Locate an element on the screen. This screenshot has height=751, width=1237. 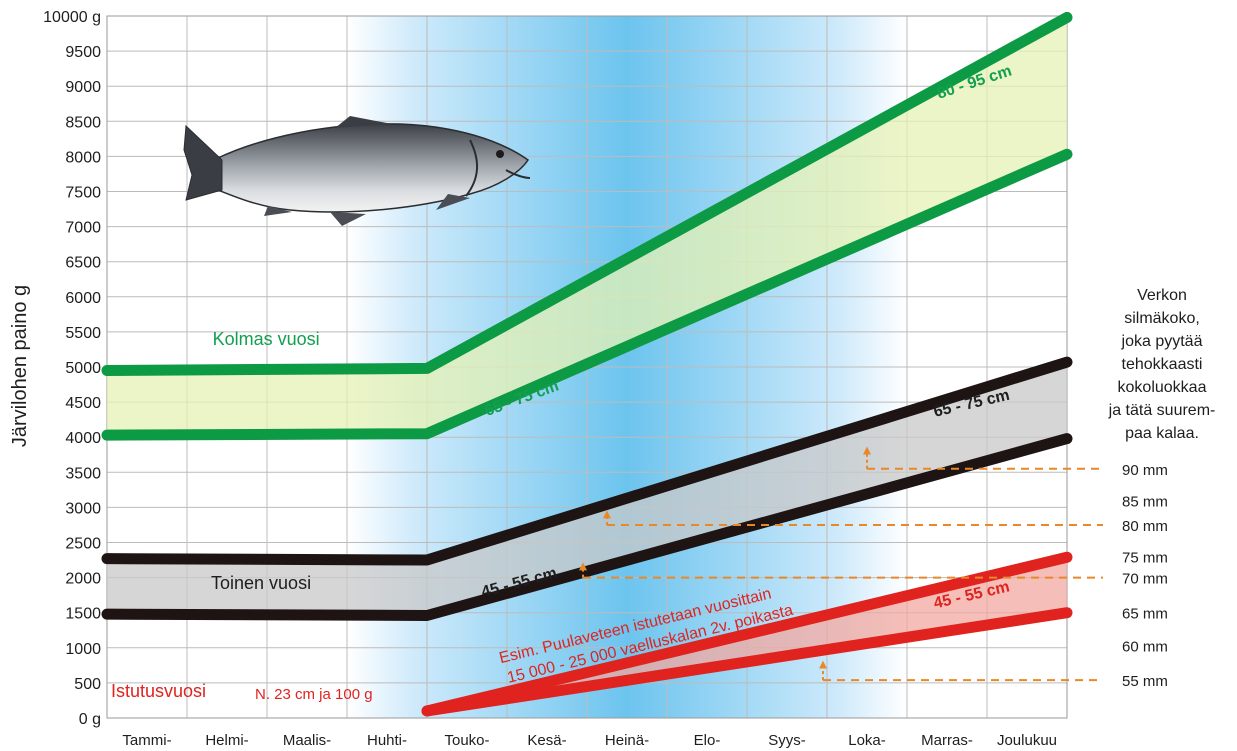
salmon-gill is located at coordinates (471, 168).